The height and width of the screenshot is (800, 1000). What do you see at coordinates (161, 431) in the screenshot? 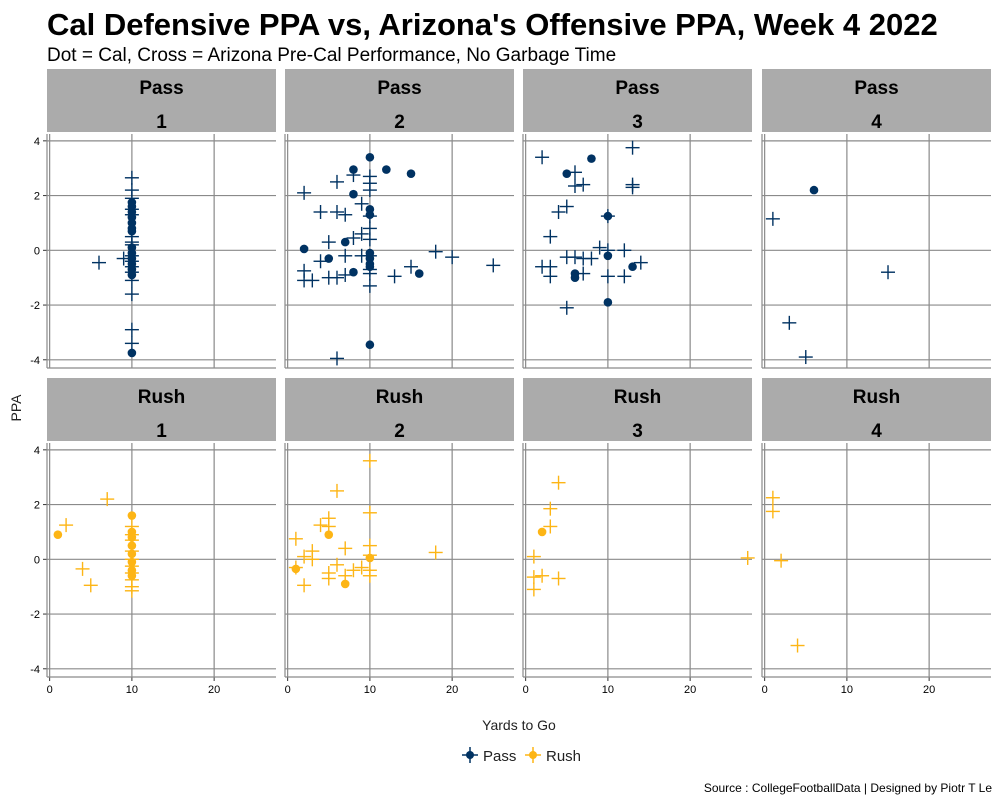
I see `facet-label-down: 1` at bounding box center [161, 431].